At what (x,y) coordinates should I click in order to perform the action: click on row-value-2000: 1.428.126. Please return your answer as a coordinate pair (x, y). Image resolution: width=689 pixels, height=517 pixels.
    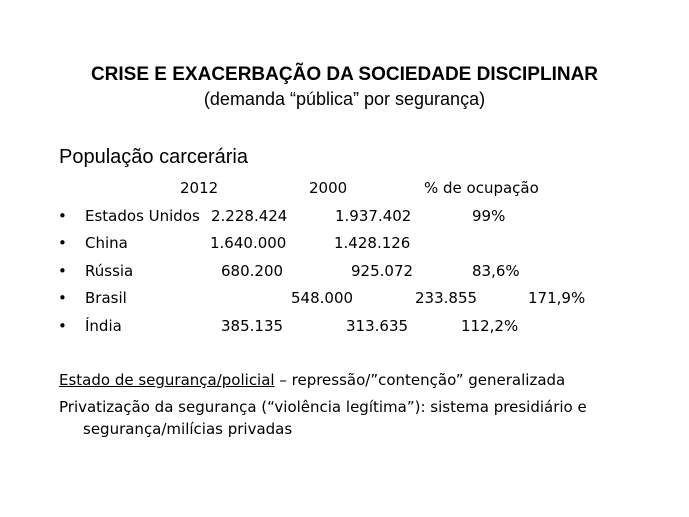
    Looking at the image, I should click on (372, 243).